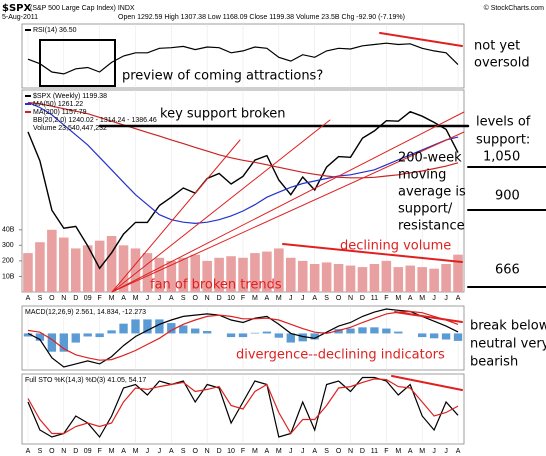  What do you see at coordinates (395, 246) in the screenshot?
I see `annotation: declining volume` at bounding box center [395, 246].